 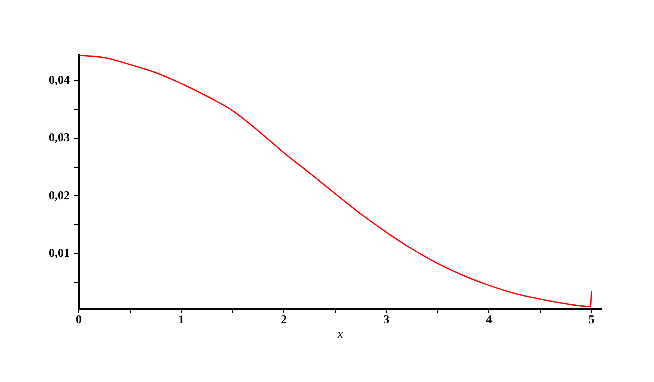 What do you see at coordinates (59, 80) in the screenshot?
I see `y-tick-label: 0,04` at bounding box center [59, 80].